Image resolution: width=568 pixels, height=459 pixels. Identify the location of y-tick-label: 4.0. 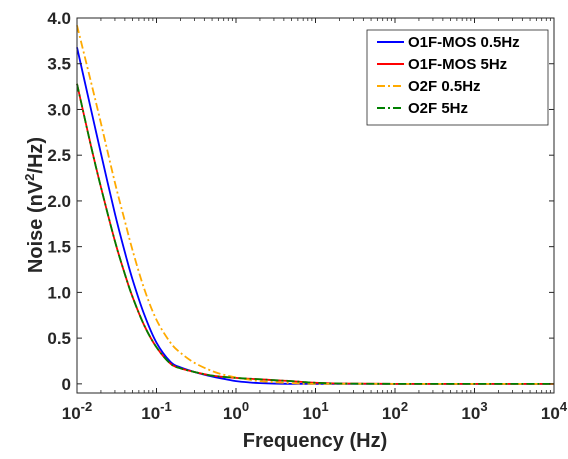
(59, 18).